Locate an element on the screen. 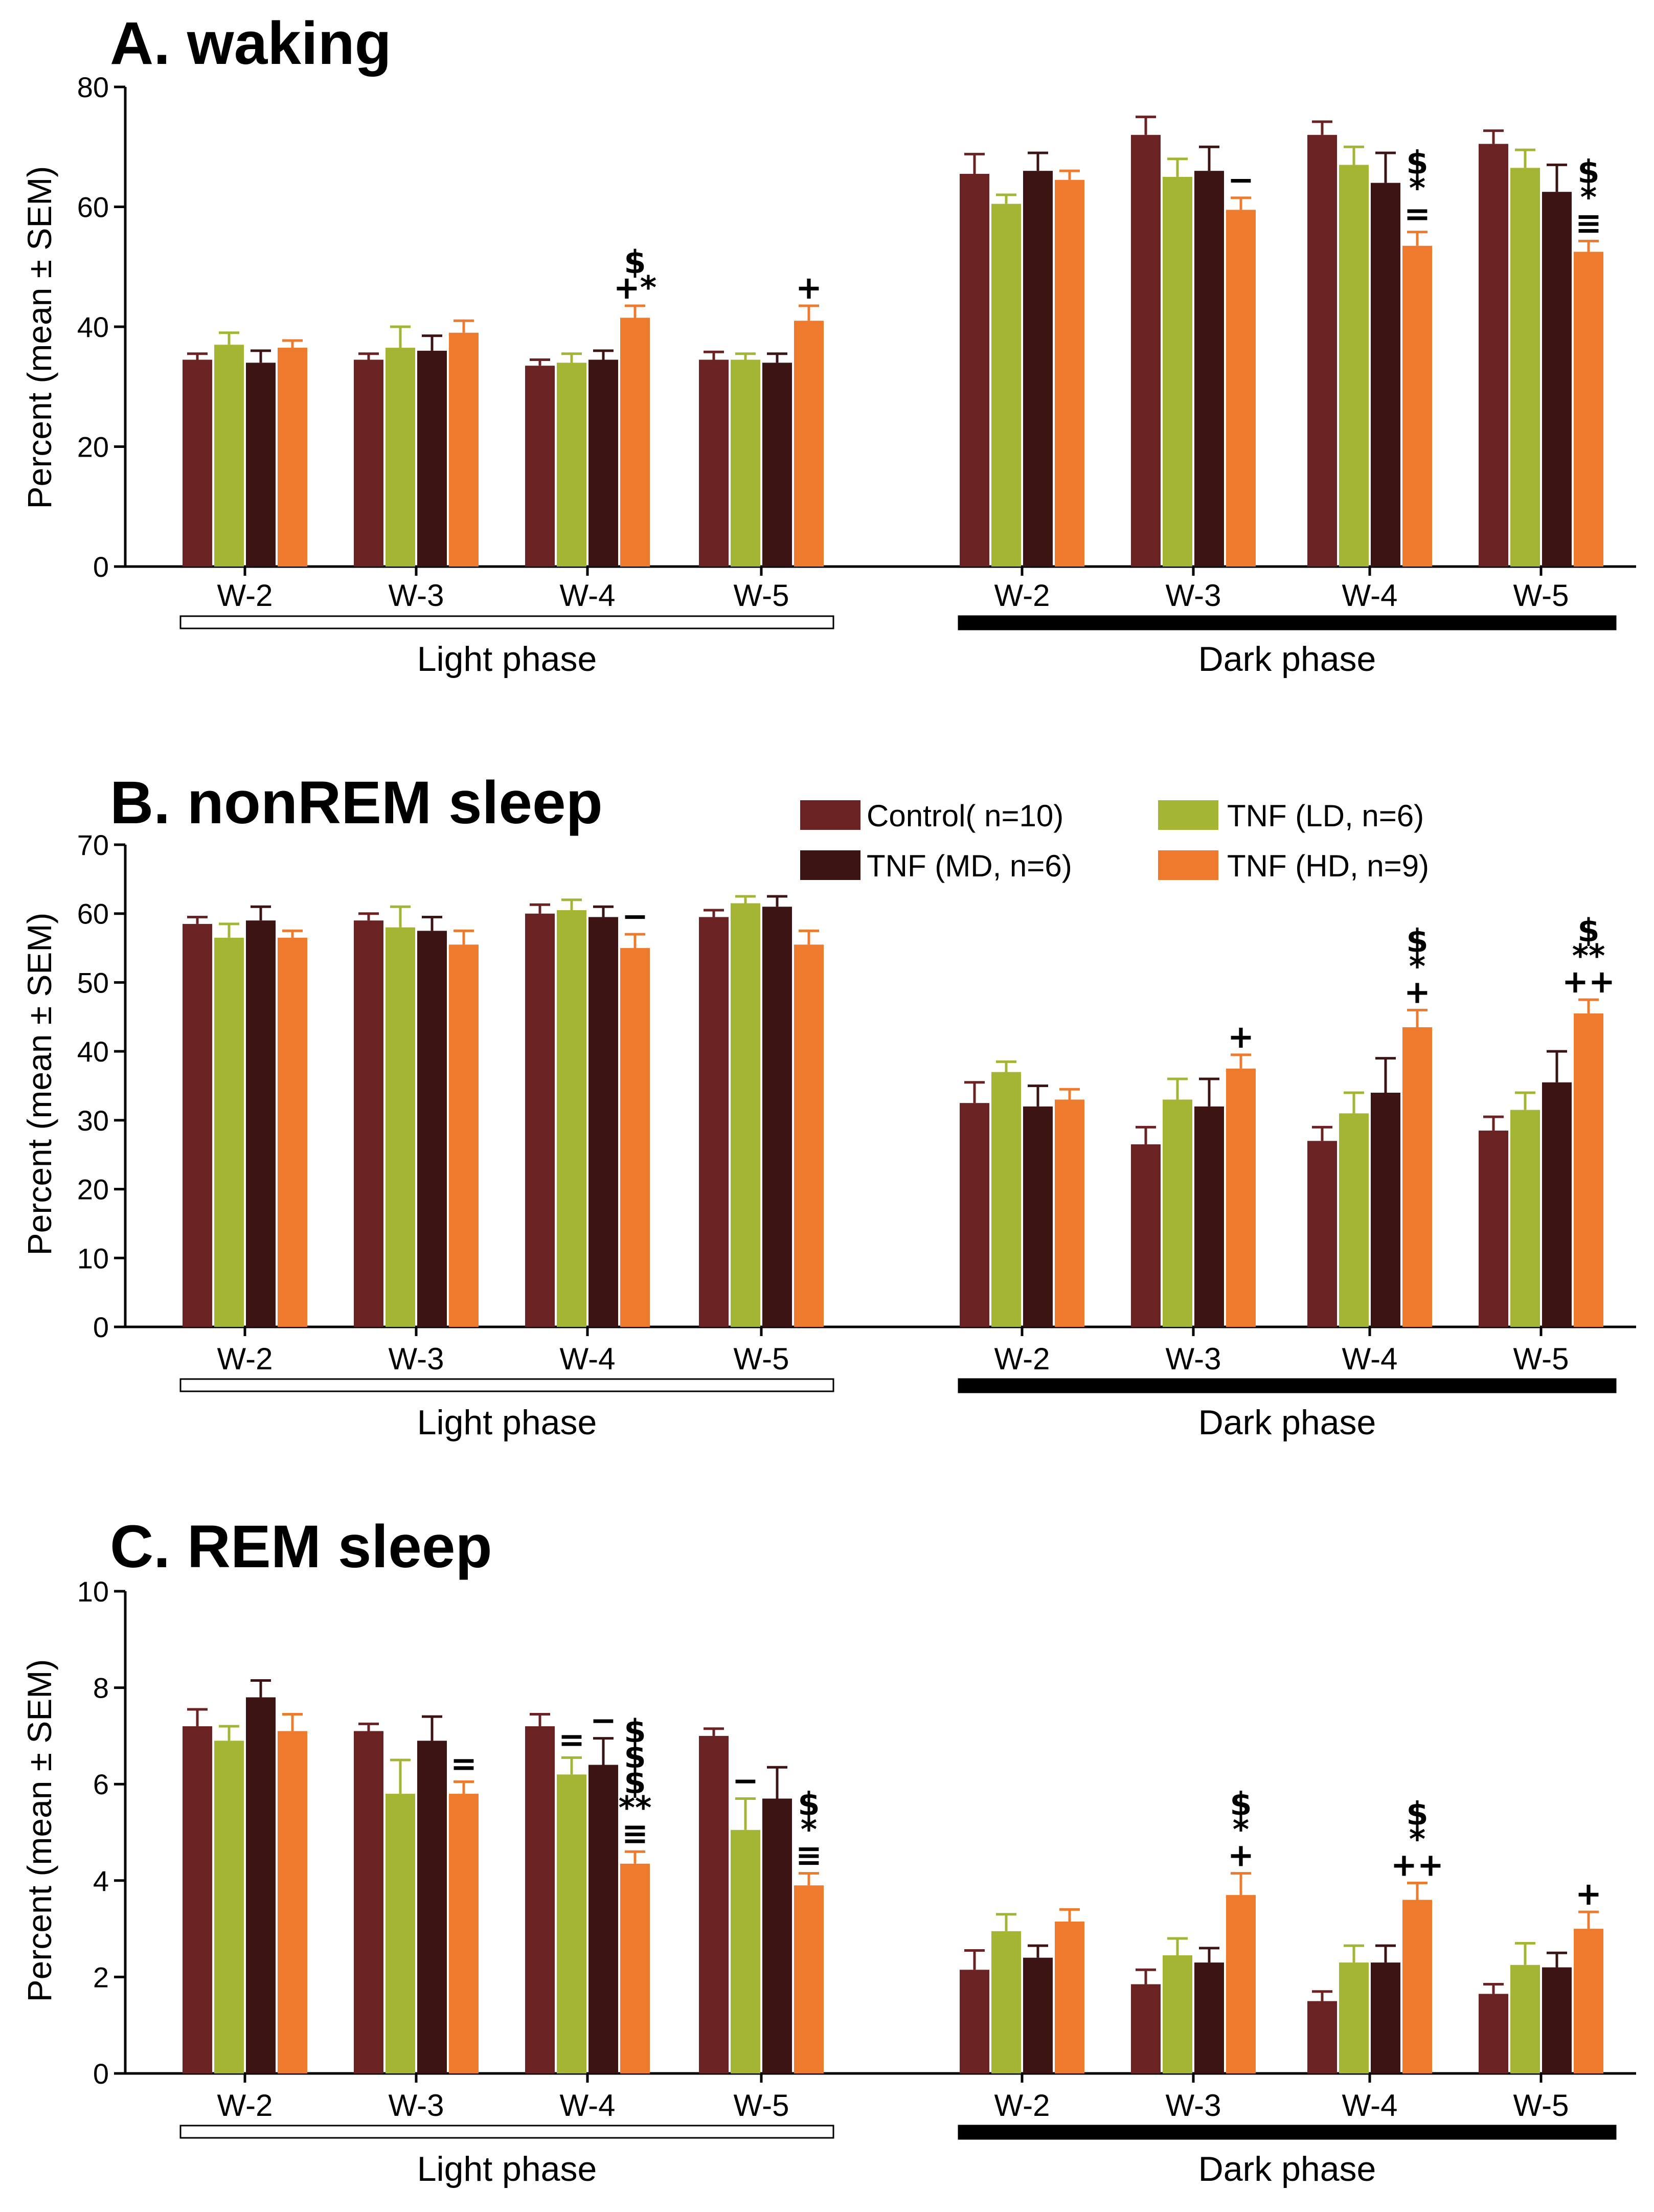 The width and height of the screenshot is (1654, 2212). legend-label-tnf-md: TNF (MD, n=6) is located at coordinates (969, 866).